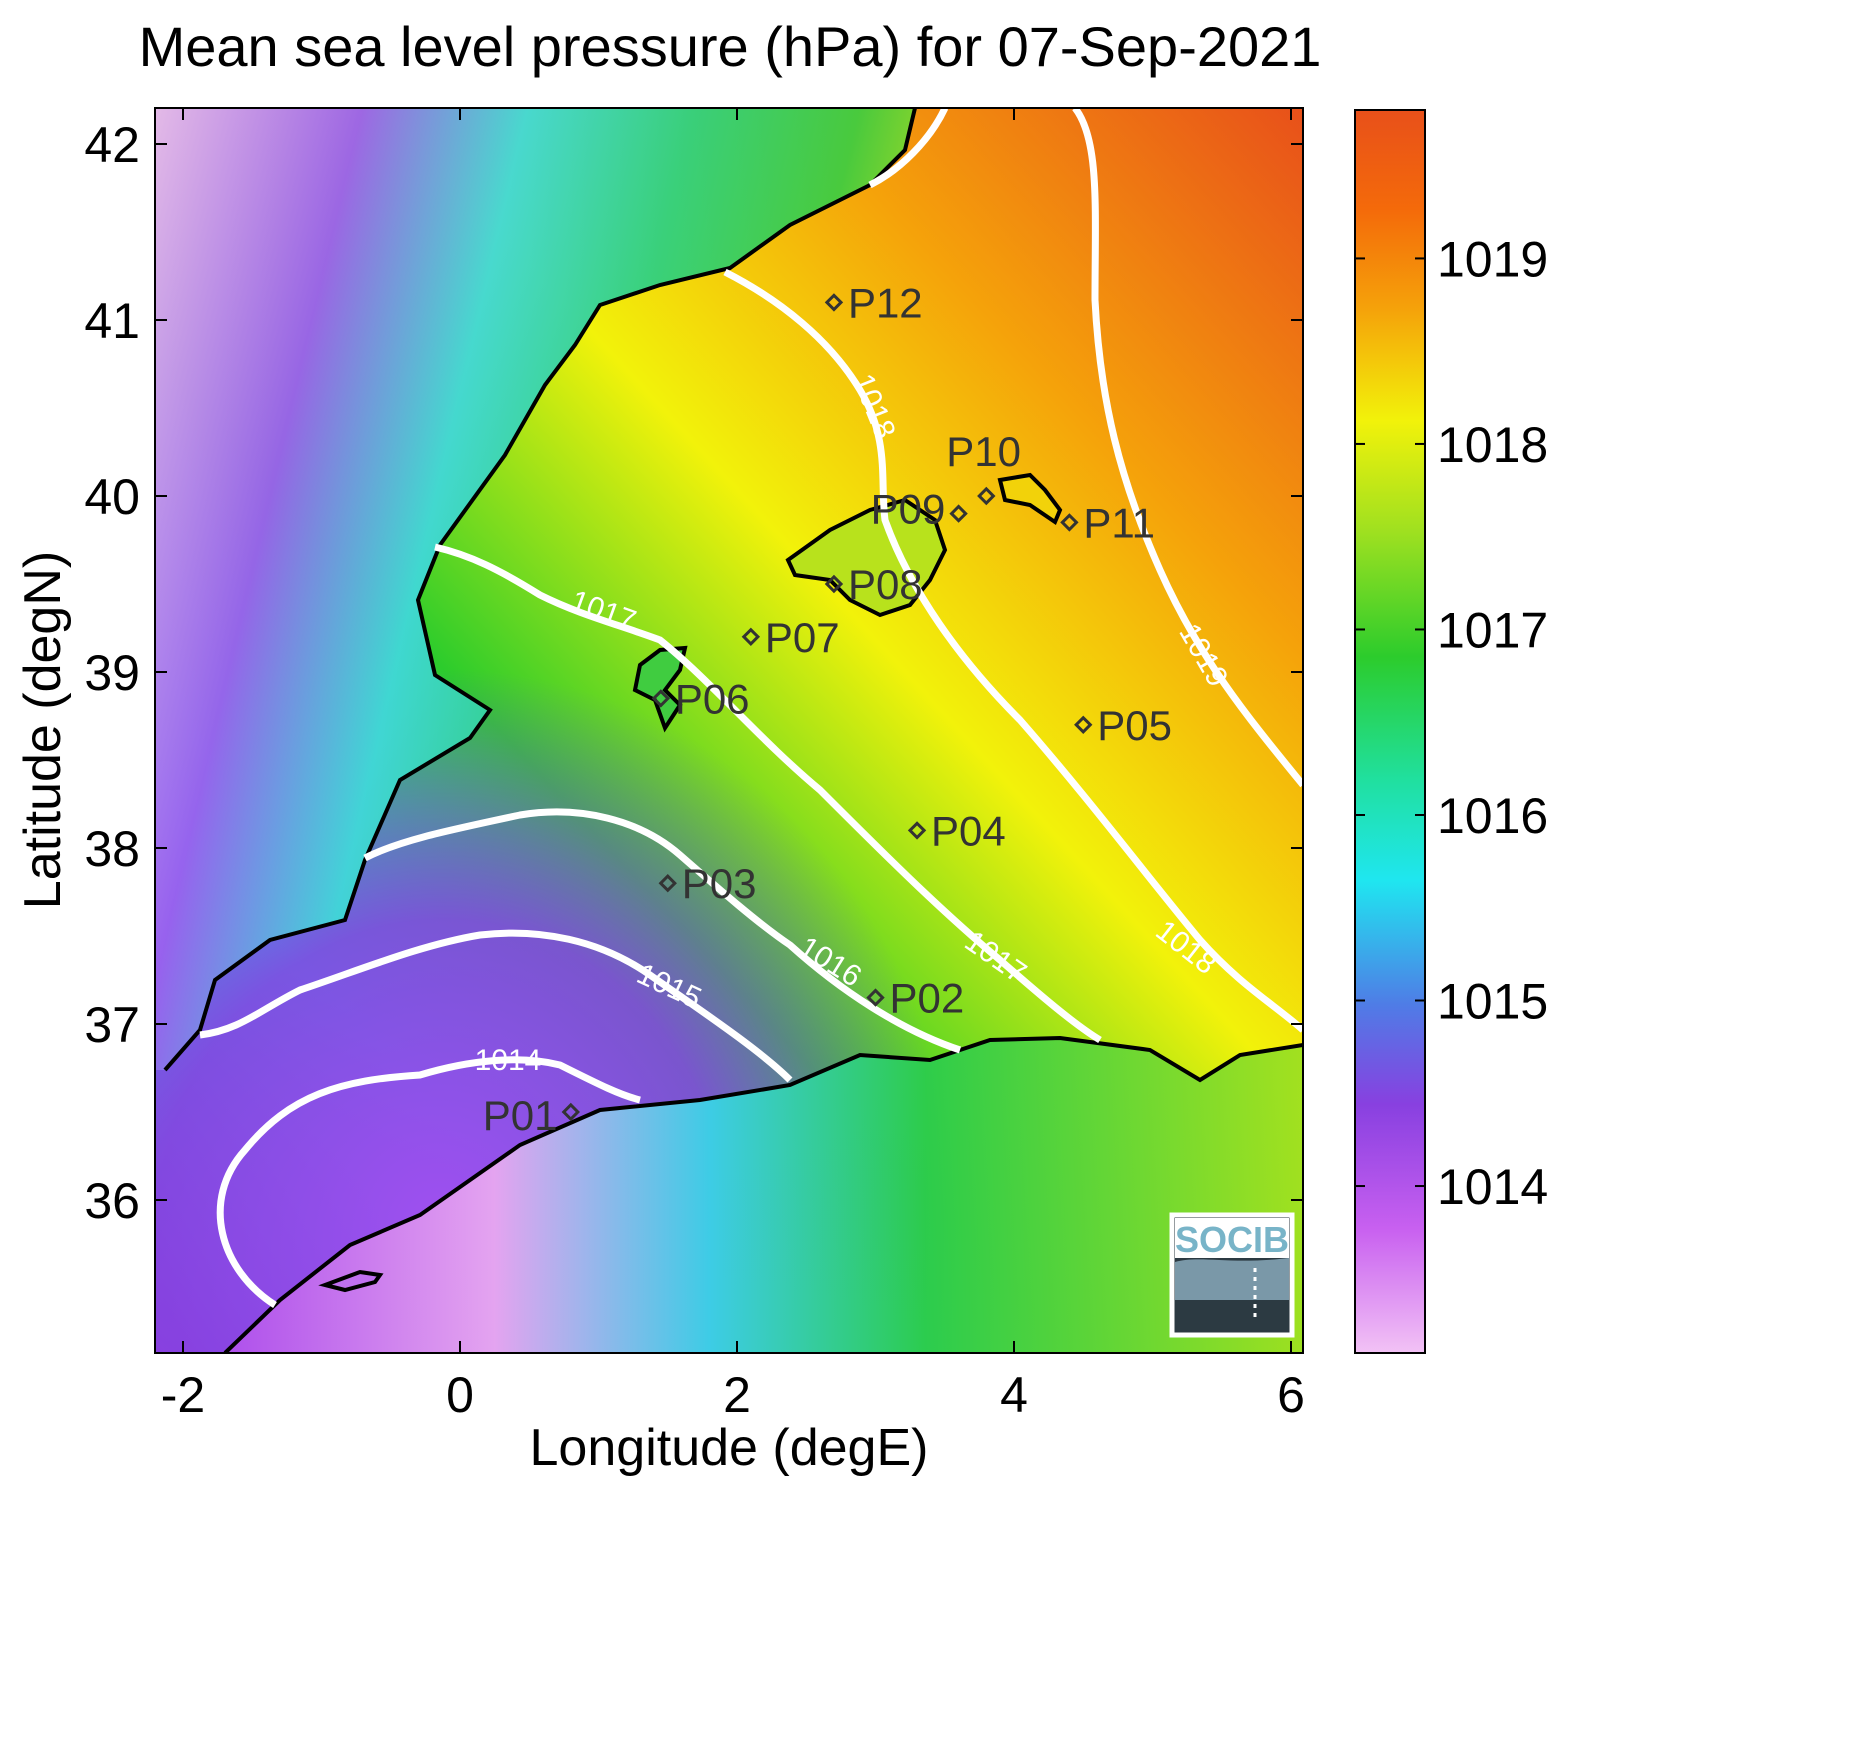 The height and width of the screenshot is (1758, 1854). What do you see at coordinates (508, 1060) in the screenshot?
I see `isobar-label: 1014` at bounding box center [508, 1060].